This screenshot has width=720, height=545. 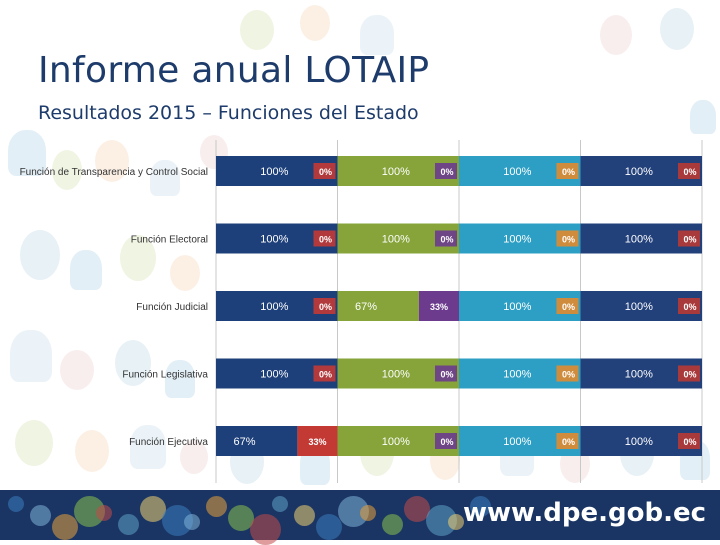 I want to click on category-label: Función Judicial, so click(x=172, y=307).